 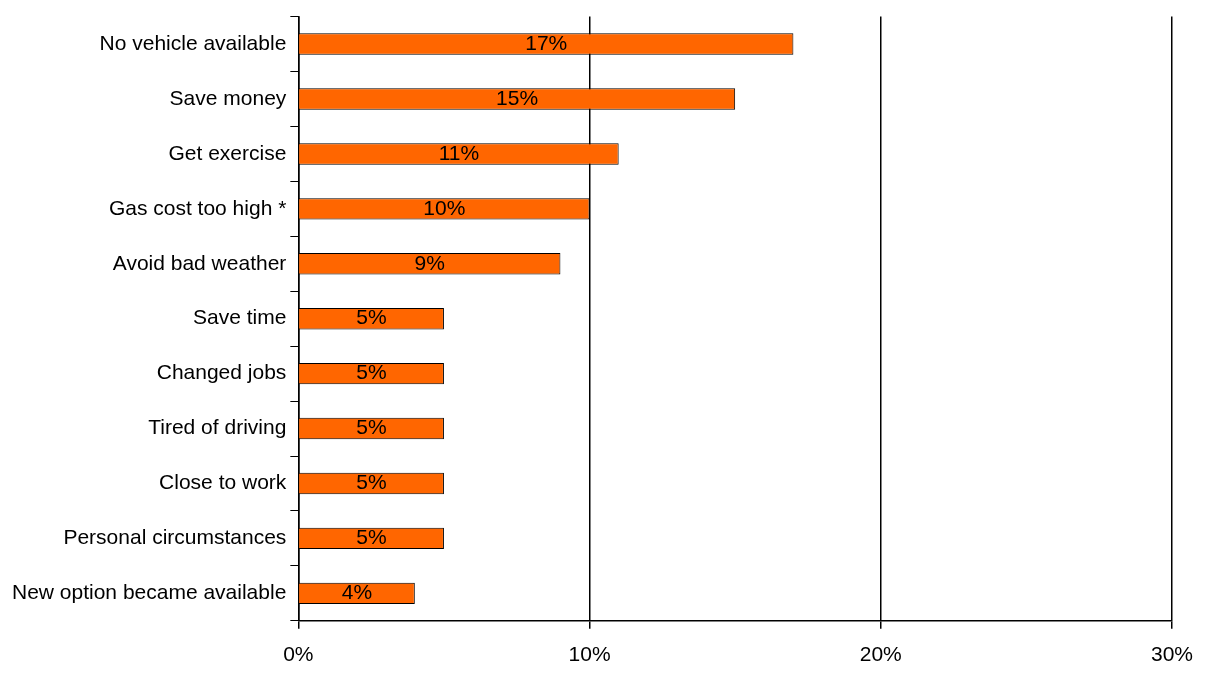 I want to click on data-label: 10%, so click(x=444, y=207).